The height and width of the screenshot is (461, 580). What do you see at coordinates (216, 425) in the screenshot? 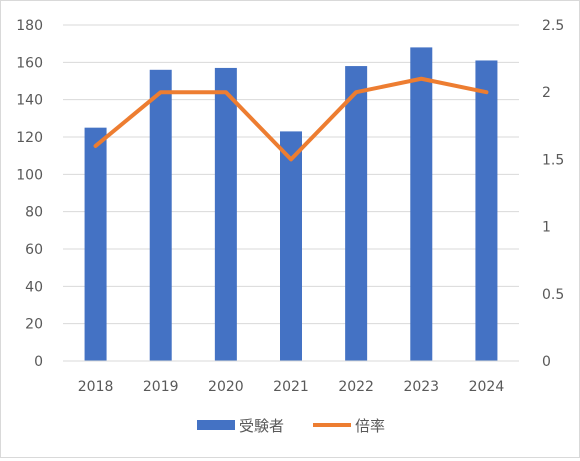
I see `legend-bar-swatch` at bounding box center [216, 425].